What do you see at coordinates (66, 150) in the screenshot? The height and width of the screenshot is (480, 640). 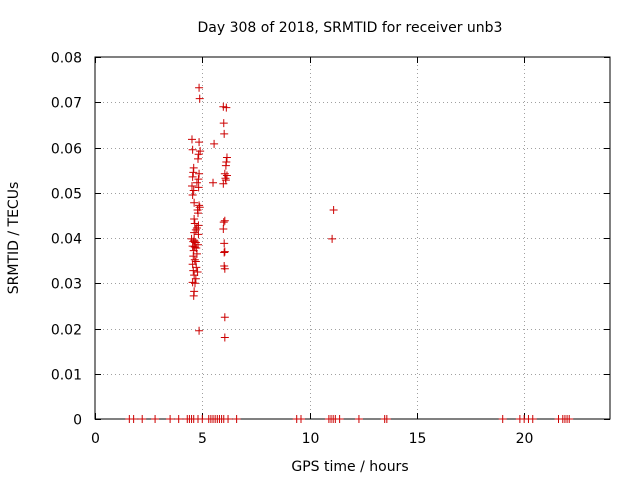 I see `y-tick-label: 0.06` at bounding box center [66, 150].